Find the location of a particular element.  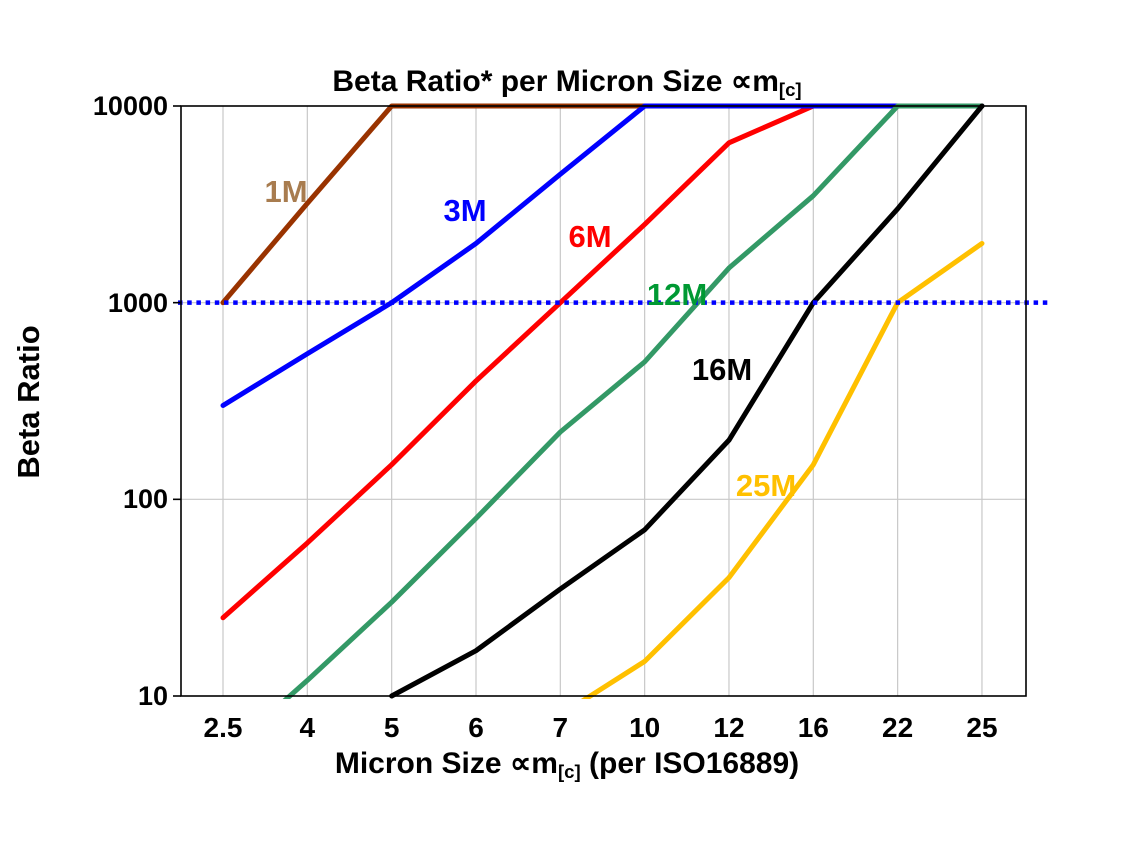

series-label-25M: 25M is located at coordinates (766, 485).